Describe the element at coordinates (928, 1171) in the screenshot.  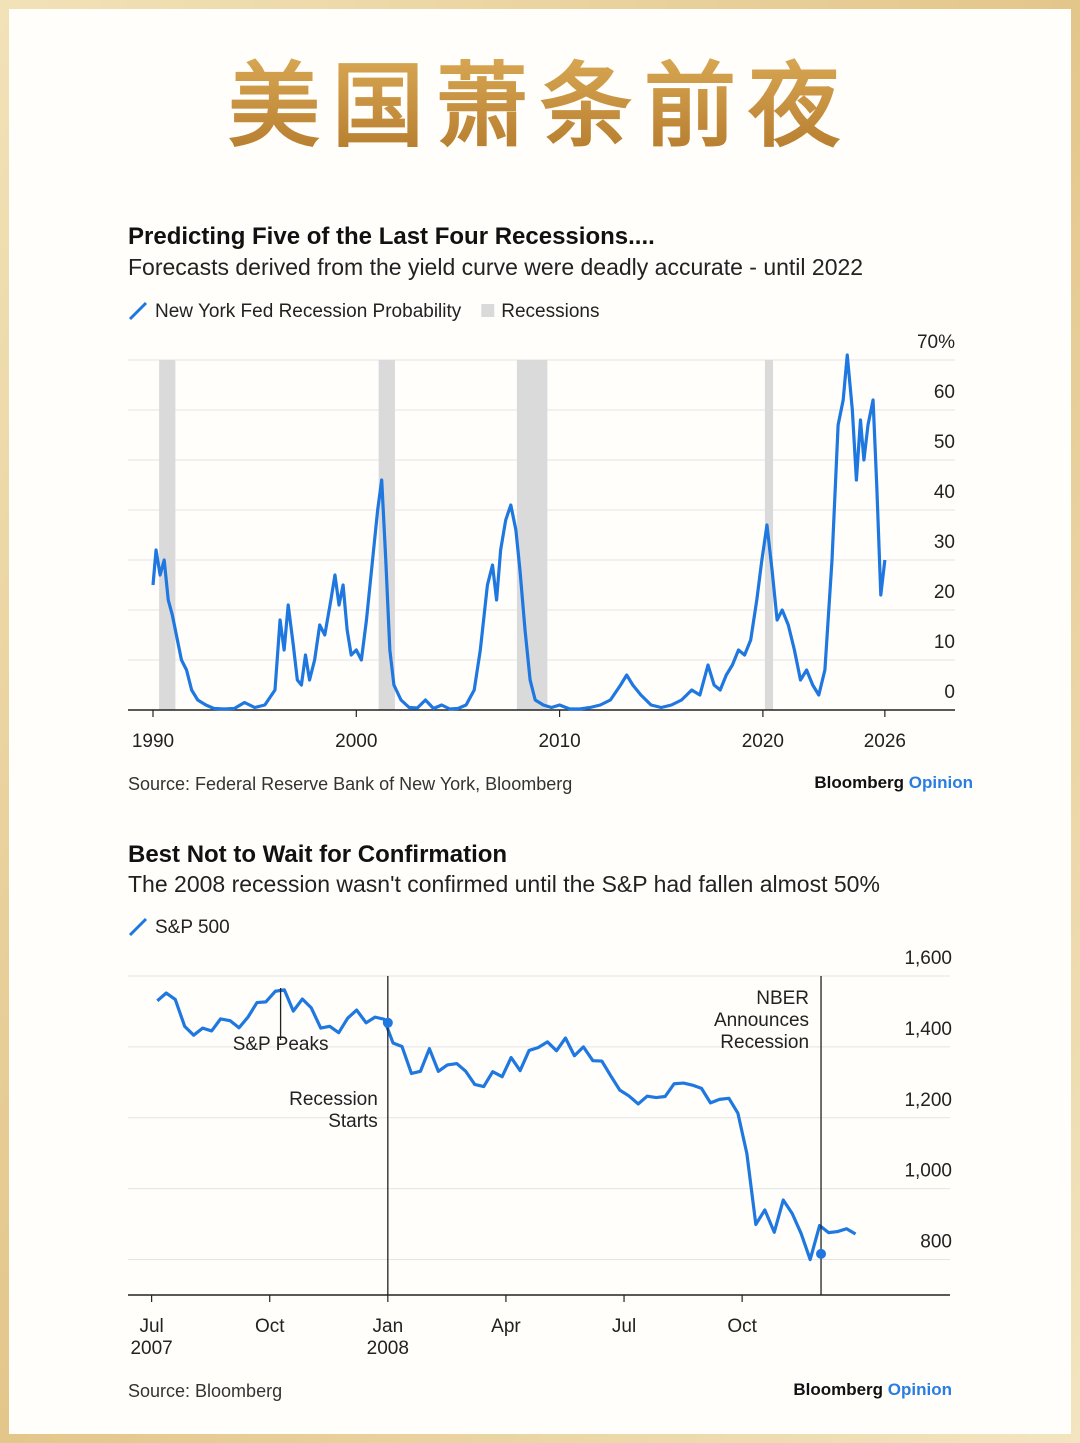
I see `y-tick-label: 1,000` at that location.